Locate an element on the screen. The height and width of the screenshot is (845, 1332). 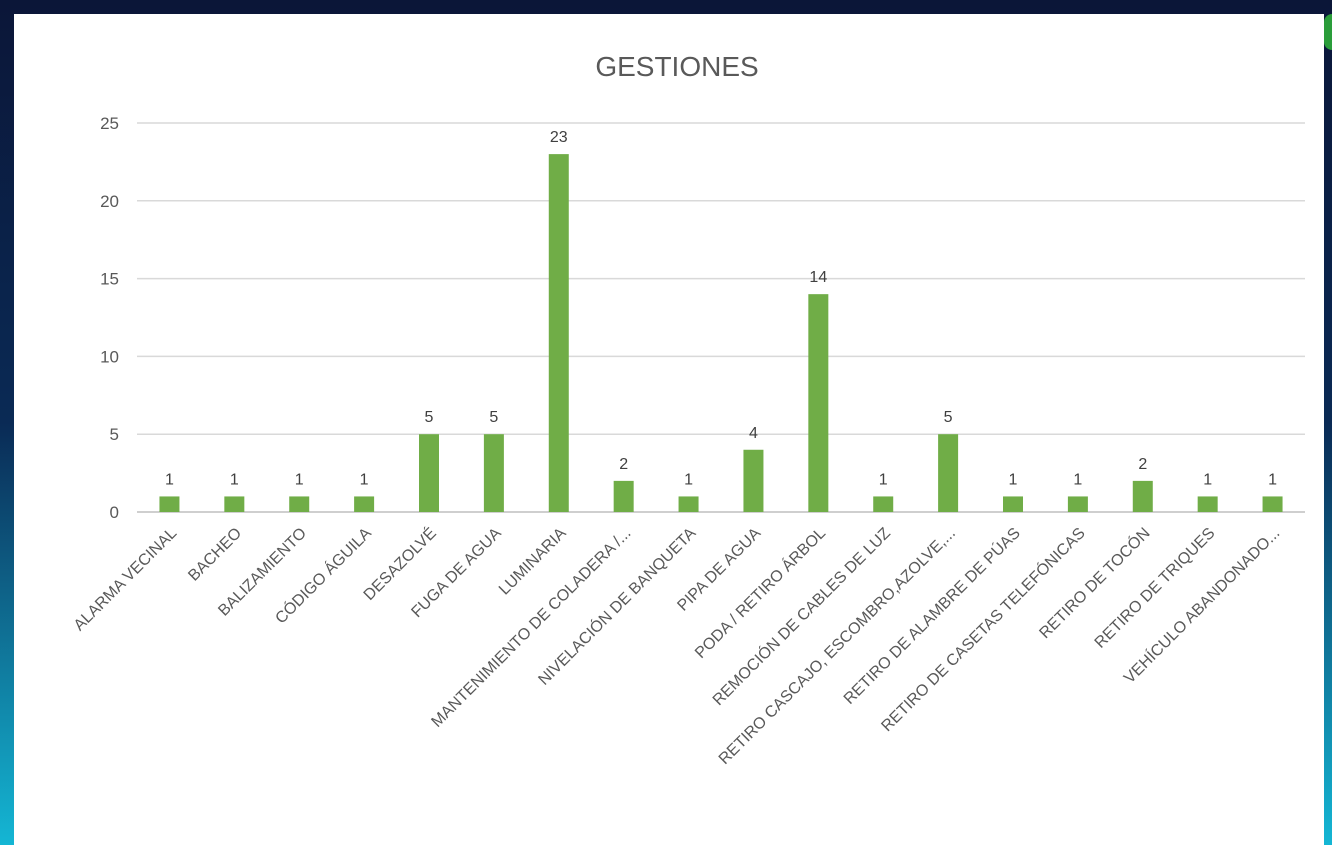
x-tick-label: ALARMA VECINAL is located at coordinates (126, 580).